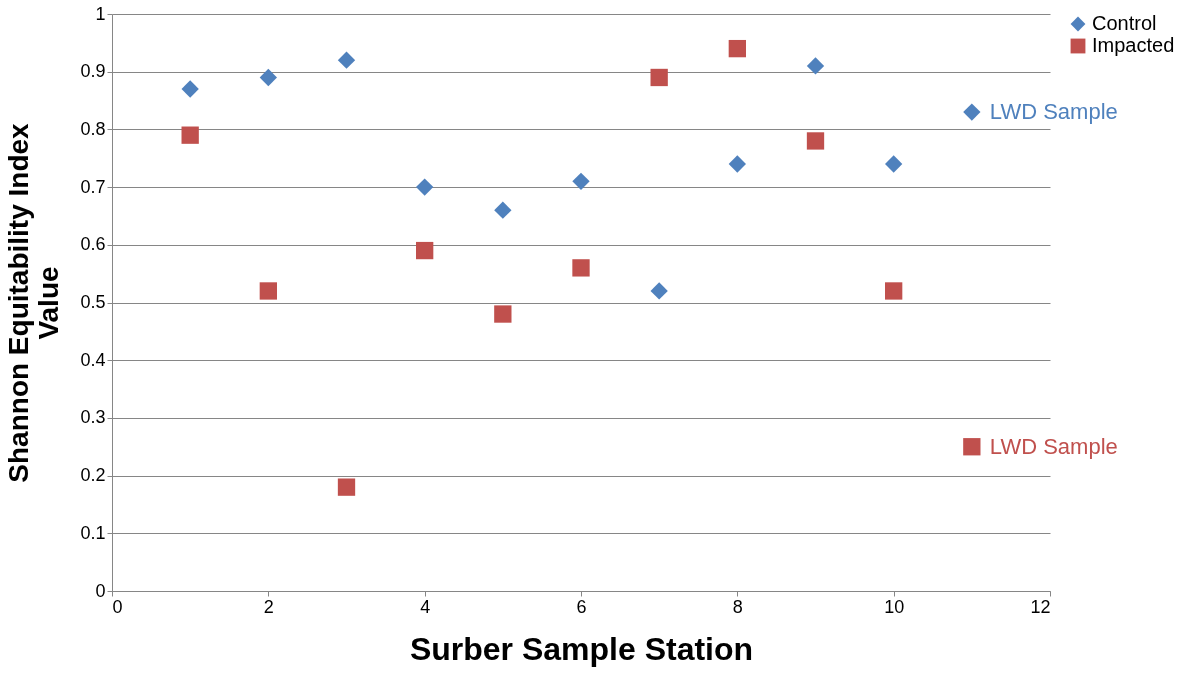  Describe the element at coordinates (93, 71) in the screenshot. I see `y-tick-label: 0.9` at that location.